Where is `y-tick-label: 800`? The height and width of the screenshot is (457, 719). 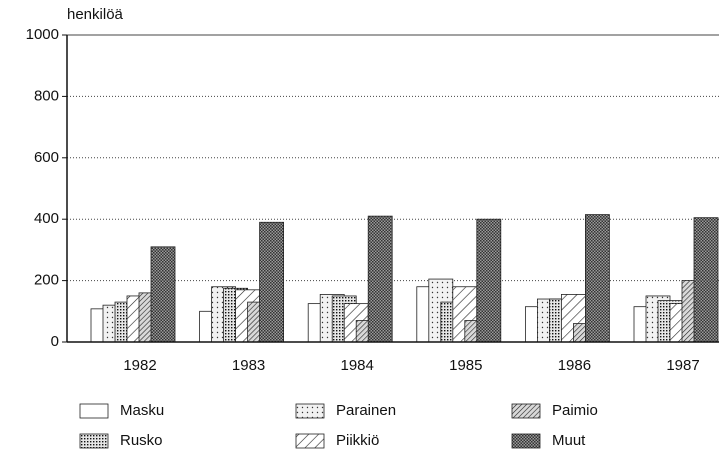
y-tick-label: 800 is located at coordinates (46, 95).